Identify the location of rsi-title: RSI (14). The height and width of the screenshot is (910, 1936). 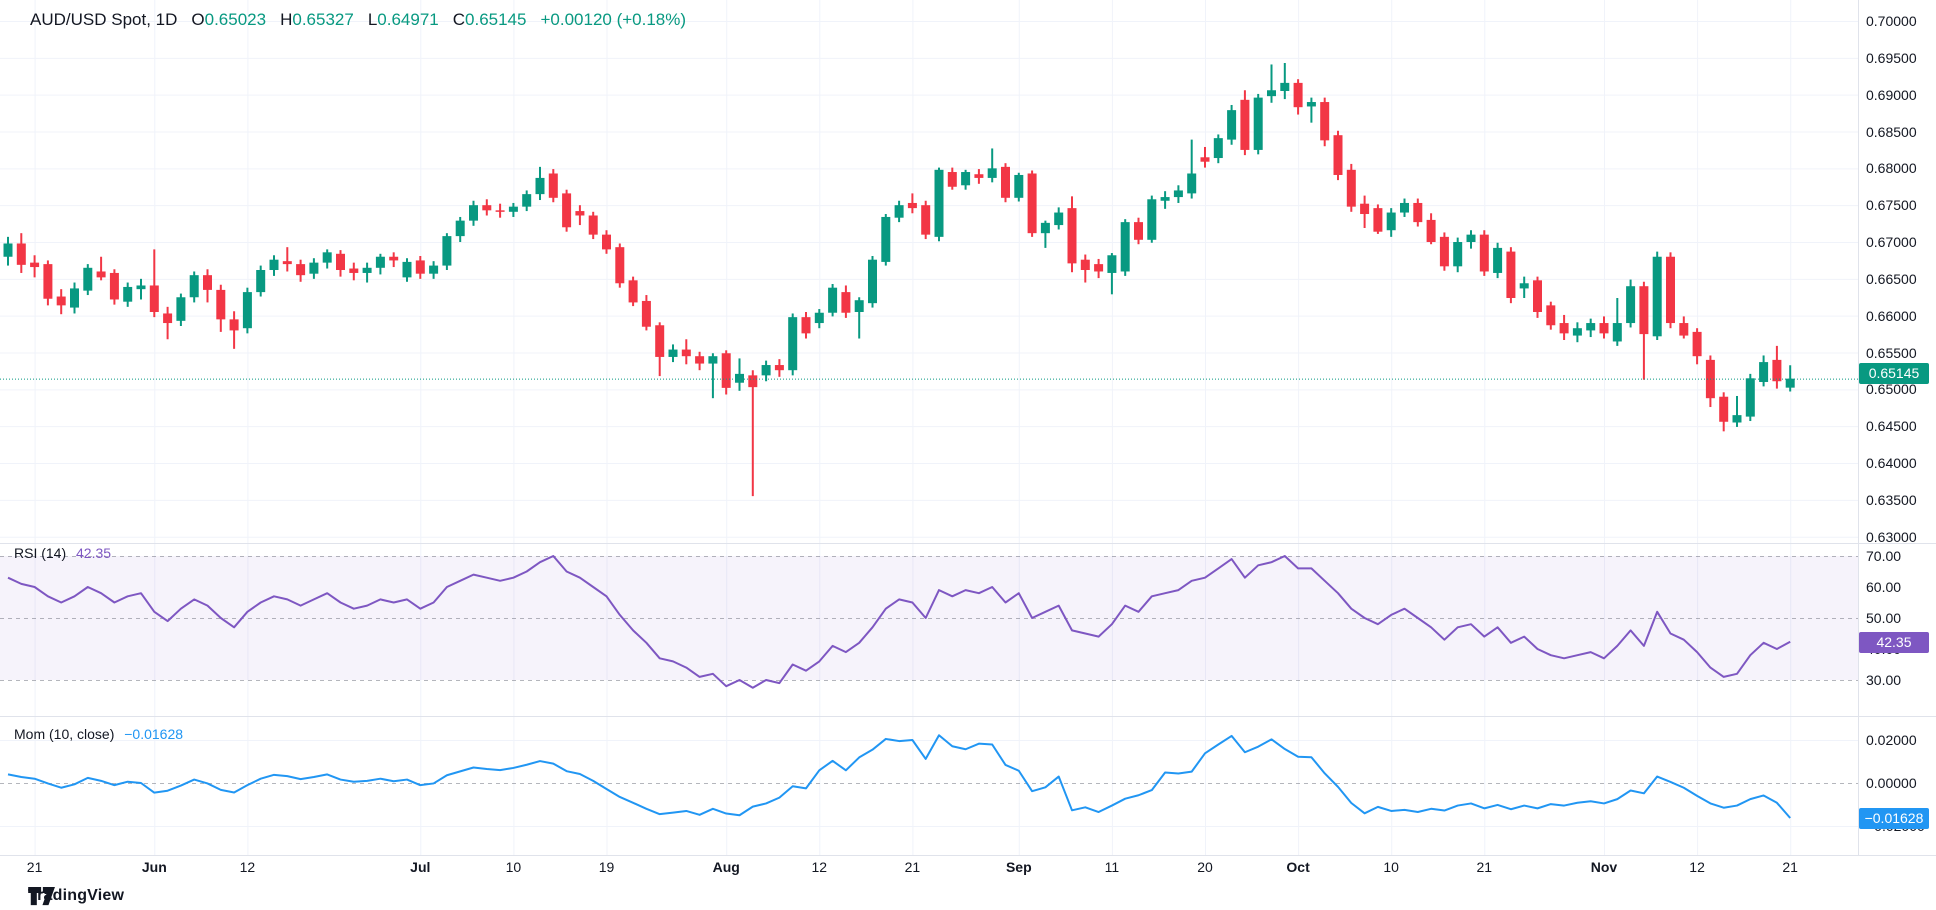
(40, 553).